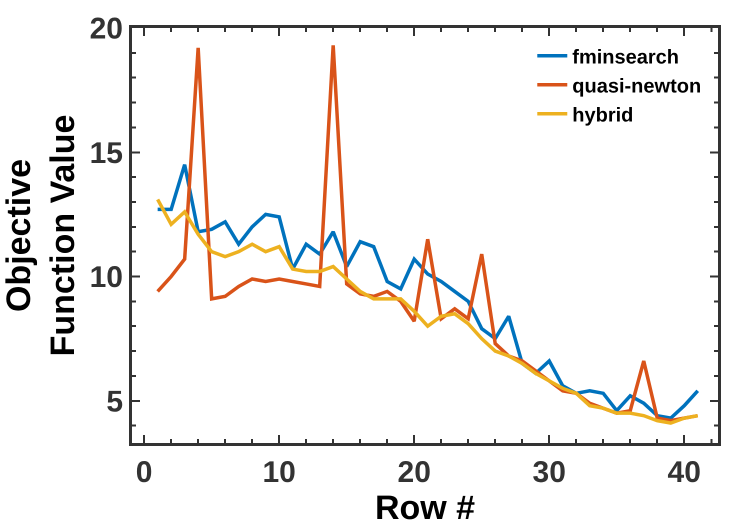 The height and width of the screenshot is (527, 748). What do you see at coordinates (684, 472) in the screenshot?
I see `x-tick-label: 40` at bounding box center [684, 472].